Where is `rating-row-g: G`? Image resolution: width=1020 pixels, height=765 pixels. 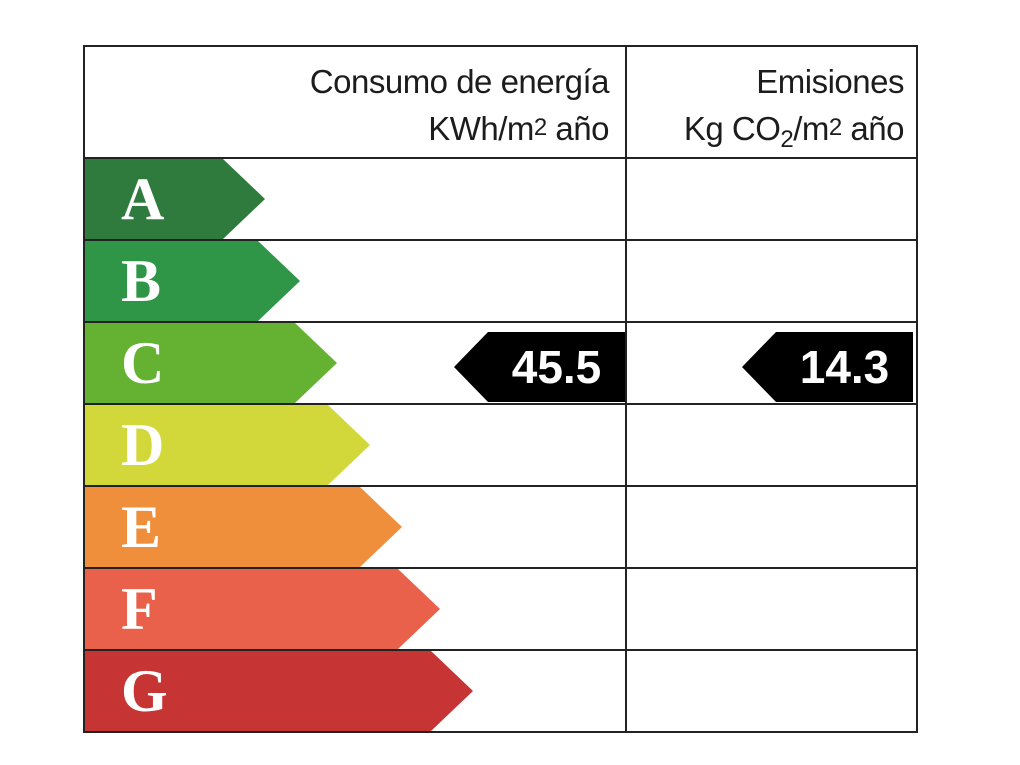
rating-row-g: G is located at coordinates (500, 690).